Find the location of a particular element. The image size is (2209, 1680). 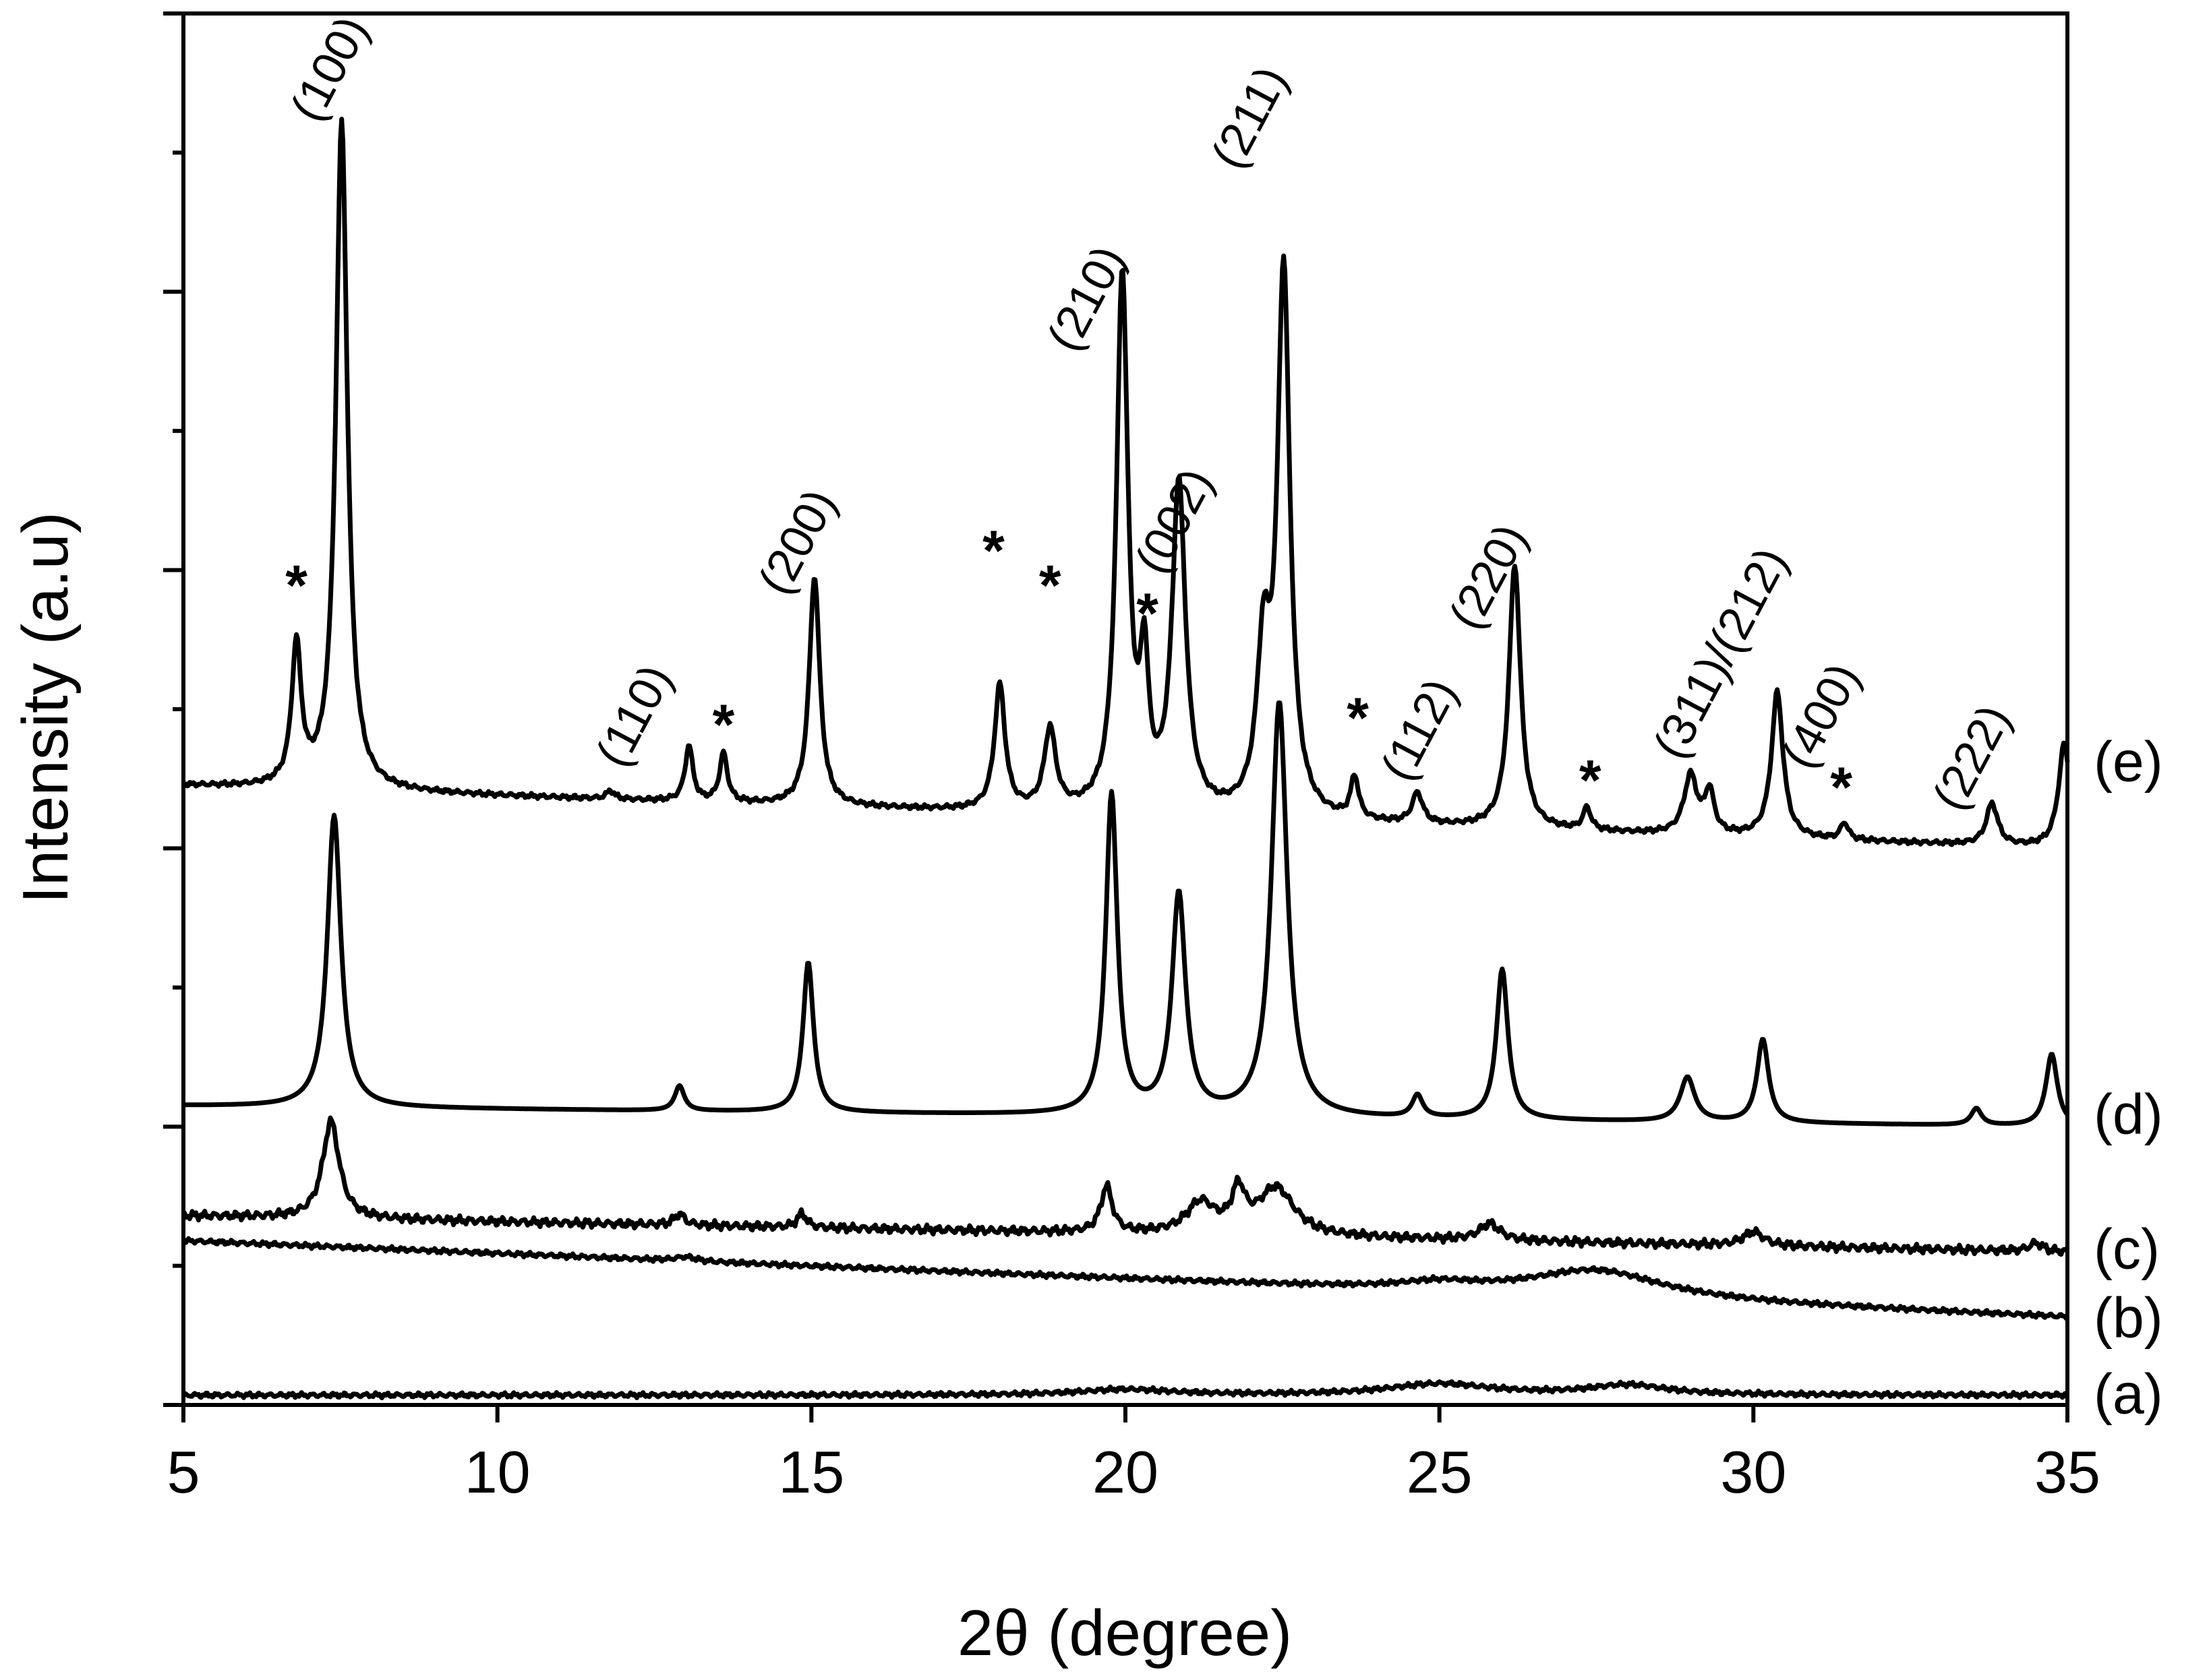

series-label: (d) is located at coordinates (2128, 1113).